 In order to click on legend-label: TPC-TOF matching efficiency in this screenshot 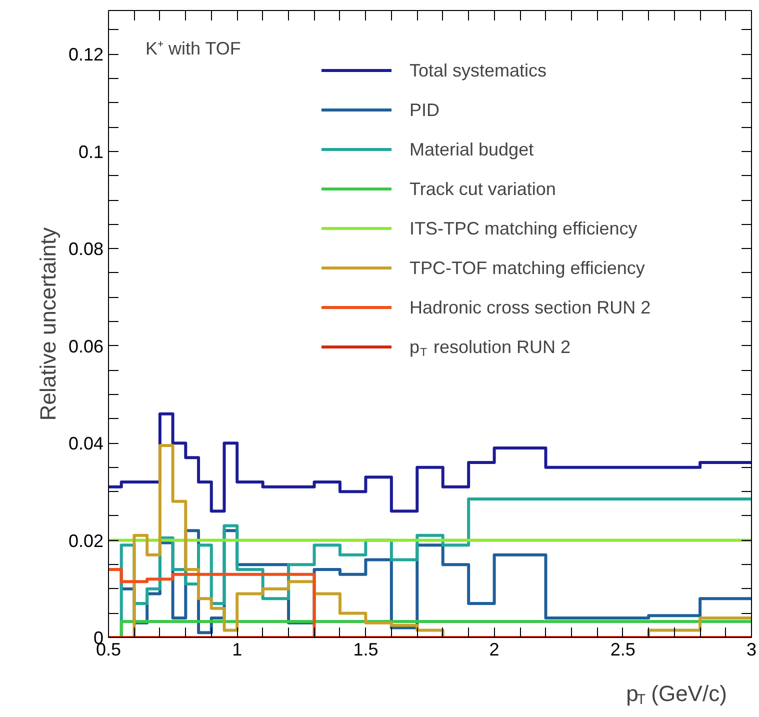, I will do `click(527, 268)`.